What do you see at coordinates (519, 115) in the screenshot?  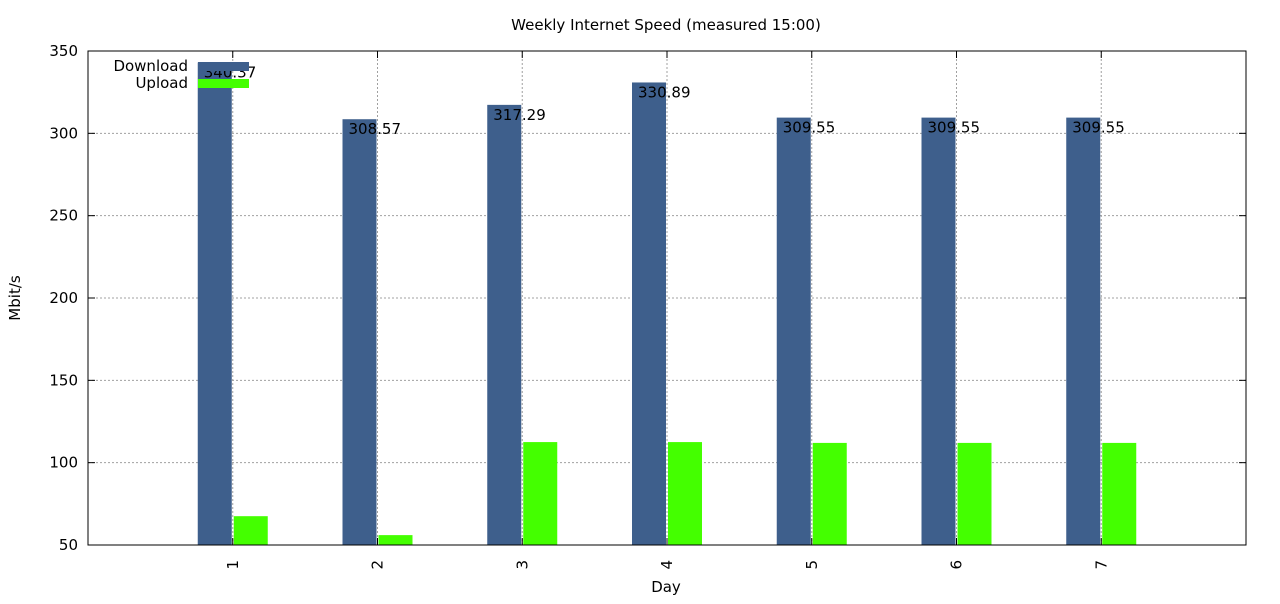 I see `download-value-label: 317.29` at bounding box center [519, 115].